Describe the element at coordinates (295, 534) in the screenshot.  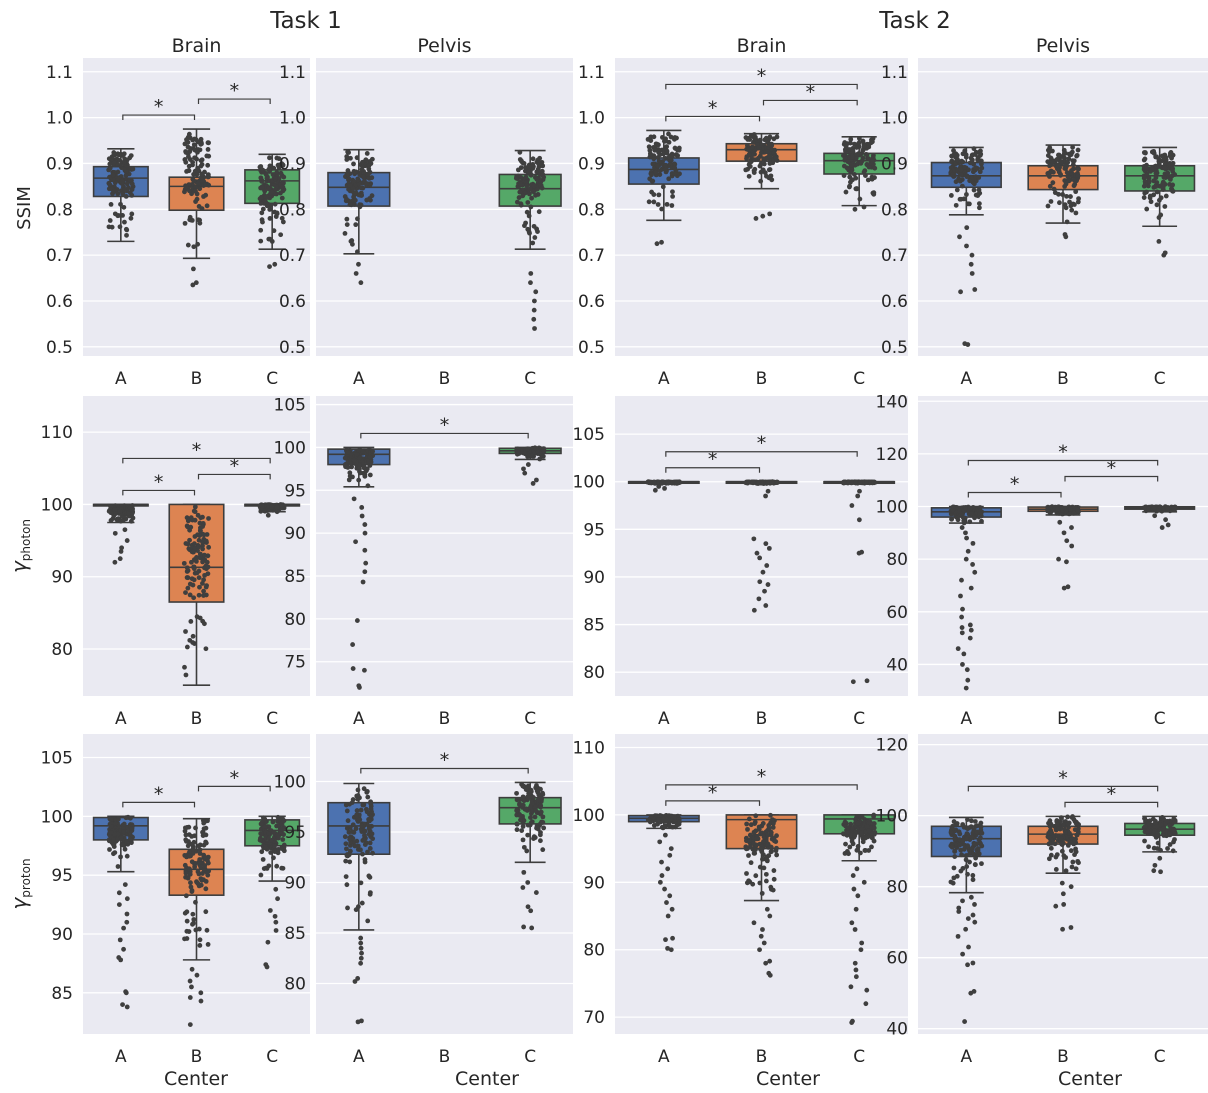
I see `y-tick-label: 90` at that location.